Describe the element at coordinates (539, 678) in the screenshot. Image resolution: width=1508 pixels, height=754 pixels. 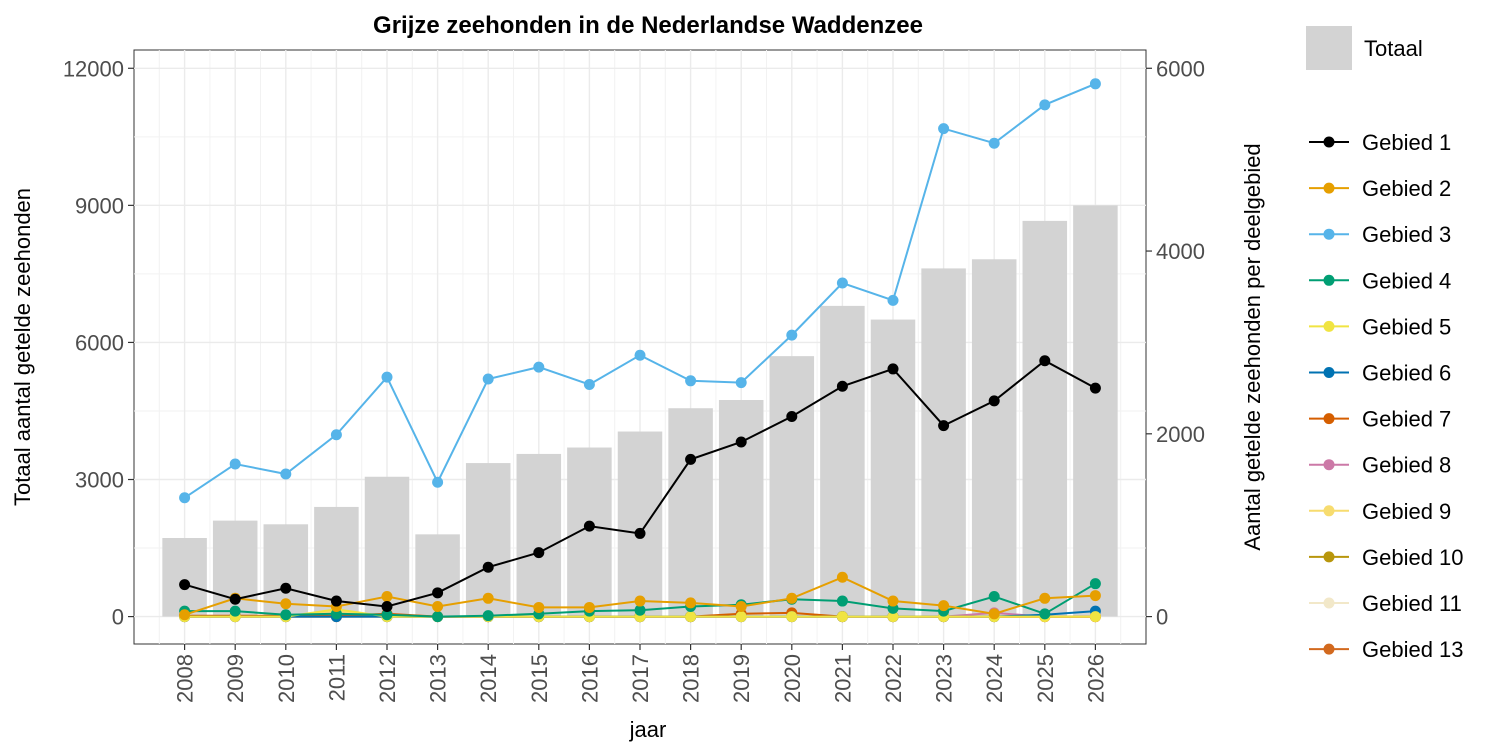
I see `x-tick-label: 2015` at that location.